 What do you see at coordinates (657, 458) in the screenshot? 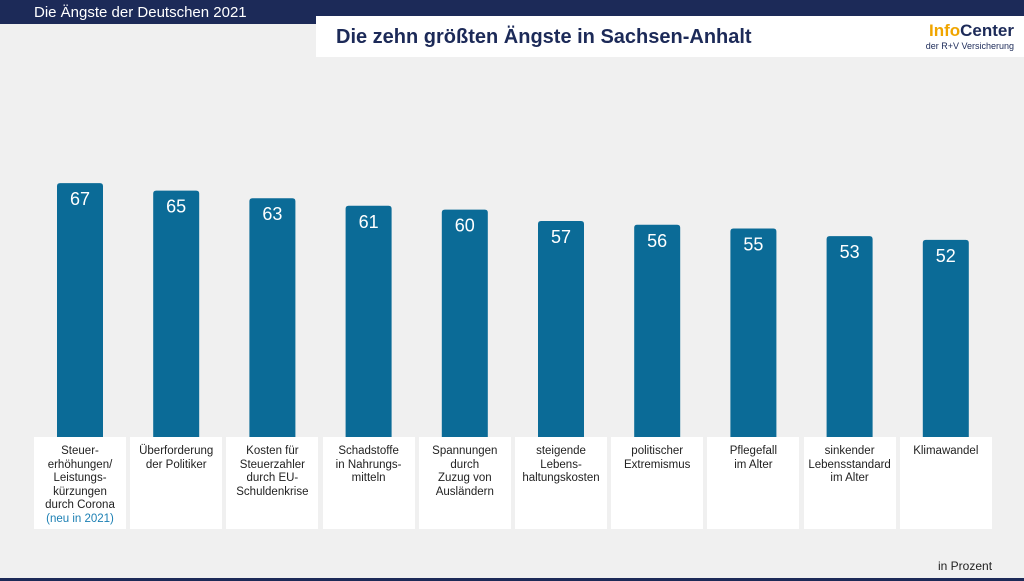
I see `category-label: politischer Extremismus` at bounding box center [657, 458].